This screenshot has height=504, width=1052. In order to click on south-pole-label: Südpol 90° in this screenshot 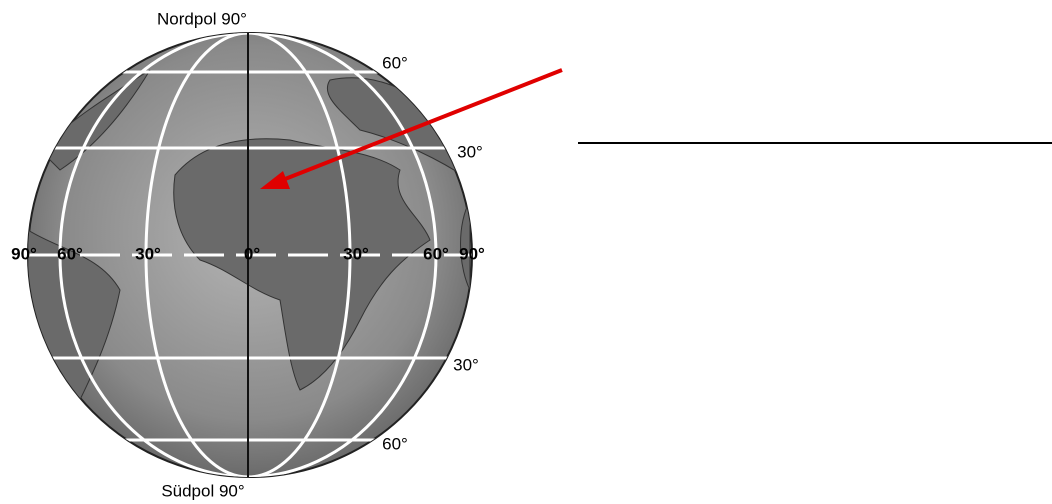, I will do `click(202, 490)`.